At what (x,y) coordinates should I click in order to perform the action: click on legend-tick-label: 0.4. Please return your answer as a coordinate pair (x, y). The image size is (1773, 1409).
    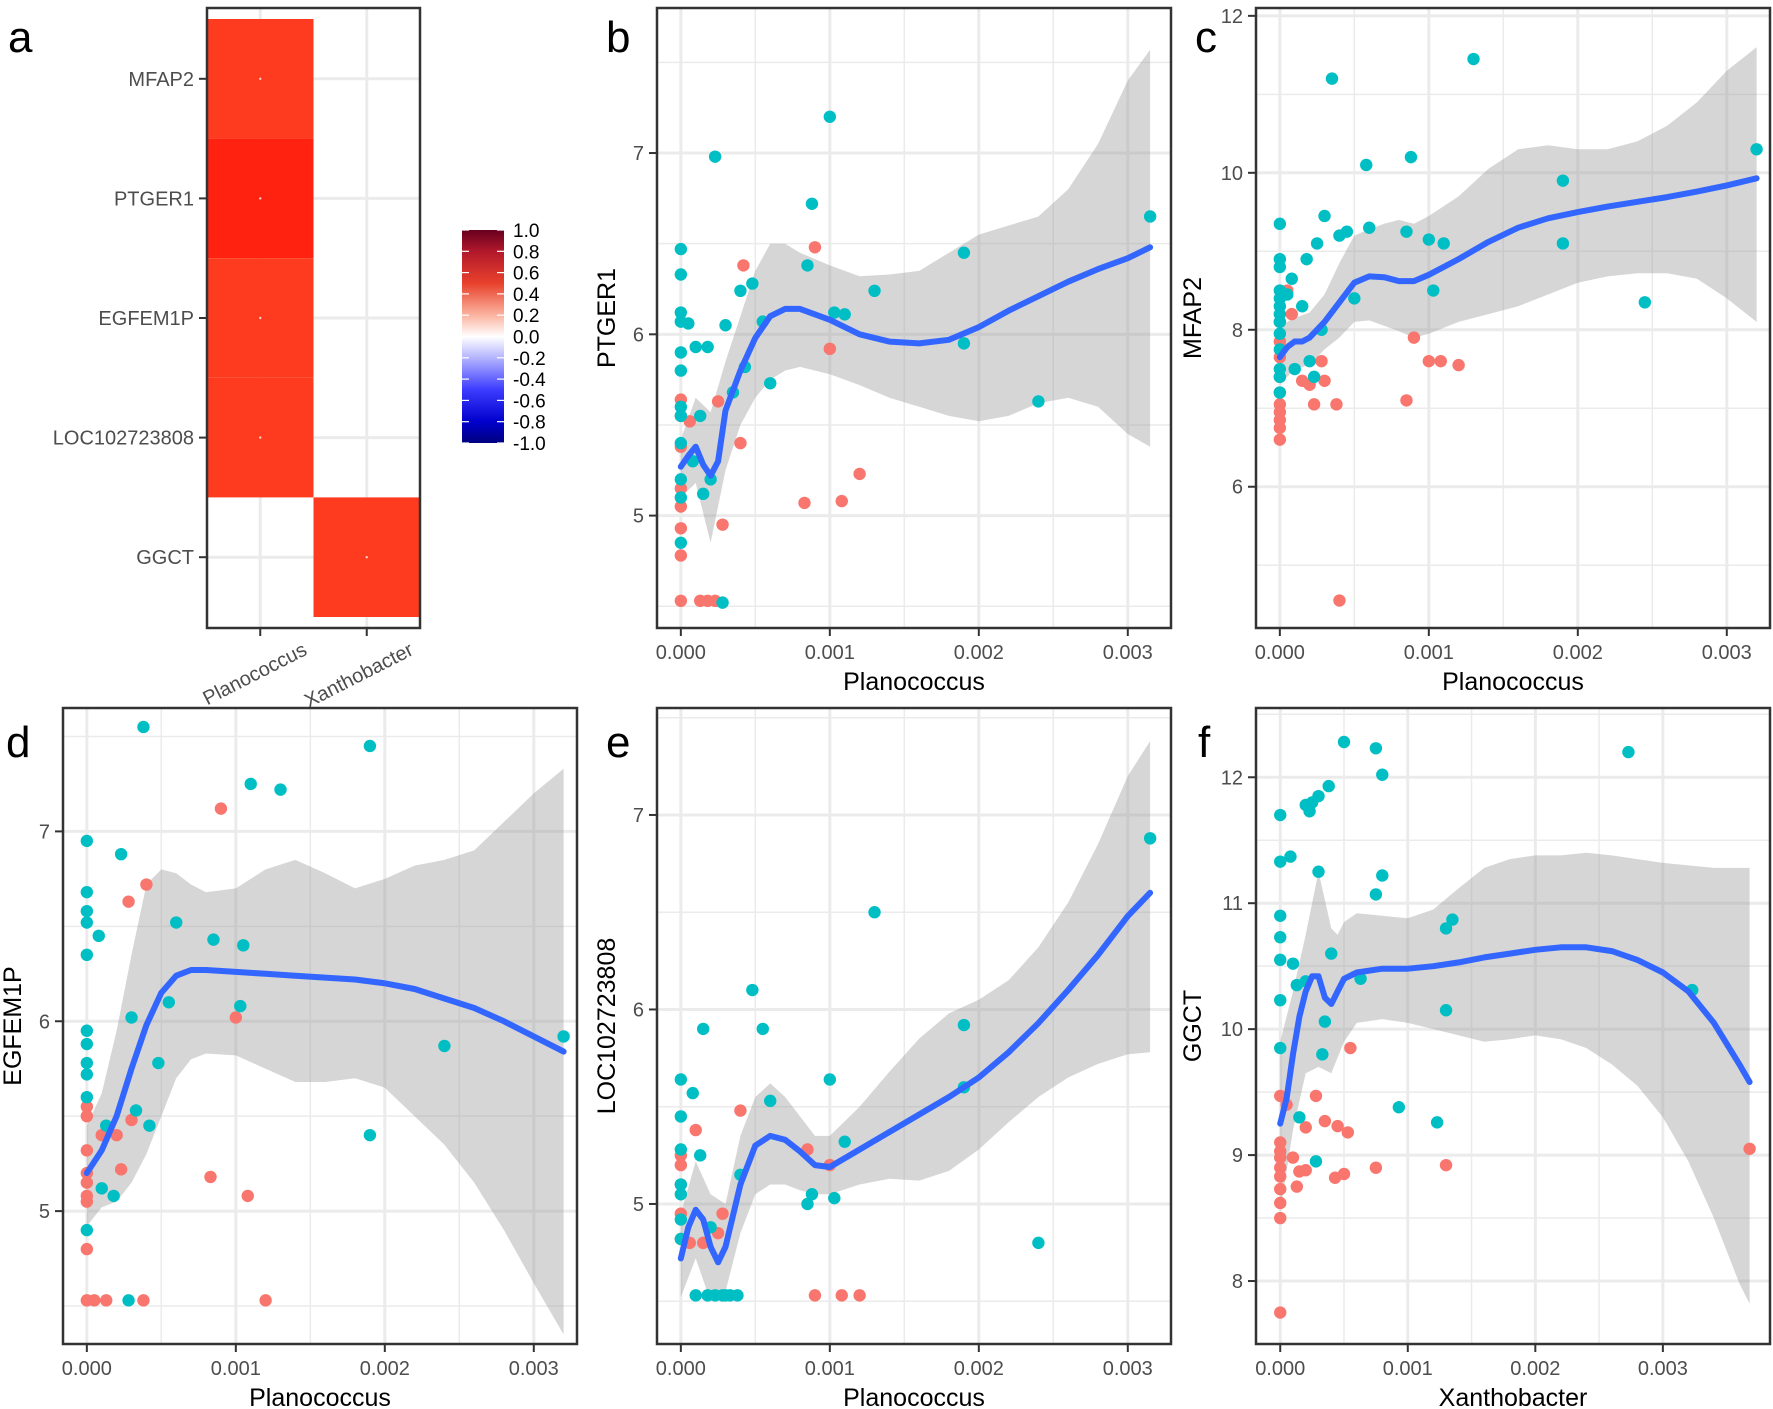
    Looking at the image, I should click on (526, 295).